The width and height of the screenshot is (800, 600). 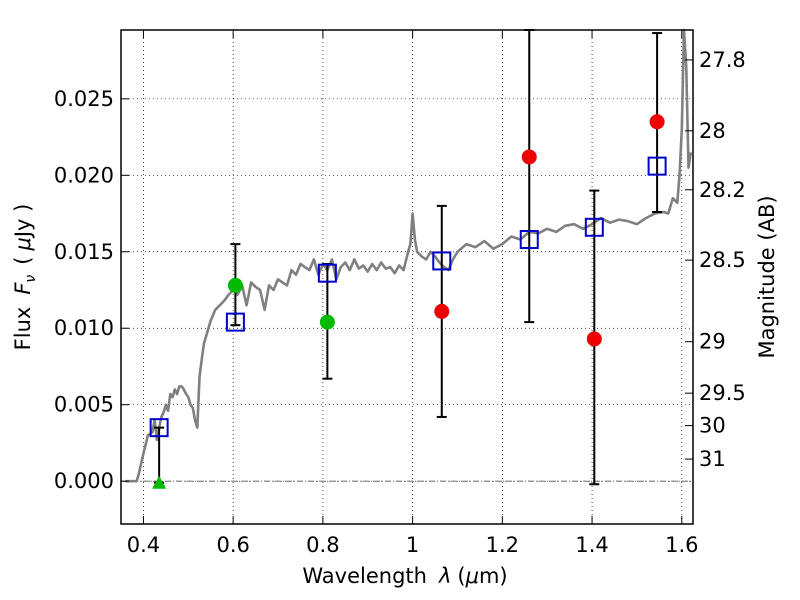 I want to click on mag-tick-label: 29.5, so click(x=722, y=393).